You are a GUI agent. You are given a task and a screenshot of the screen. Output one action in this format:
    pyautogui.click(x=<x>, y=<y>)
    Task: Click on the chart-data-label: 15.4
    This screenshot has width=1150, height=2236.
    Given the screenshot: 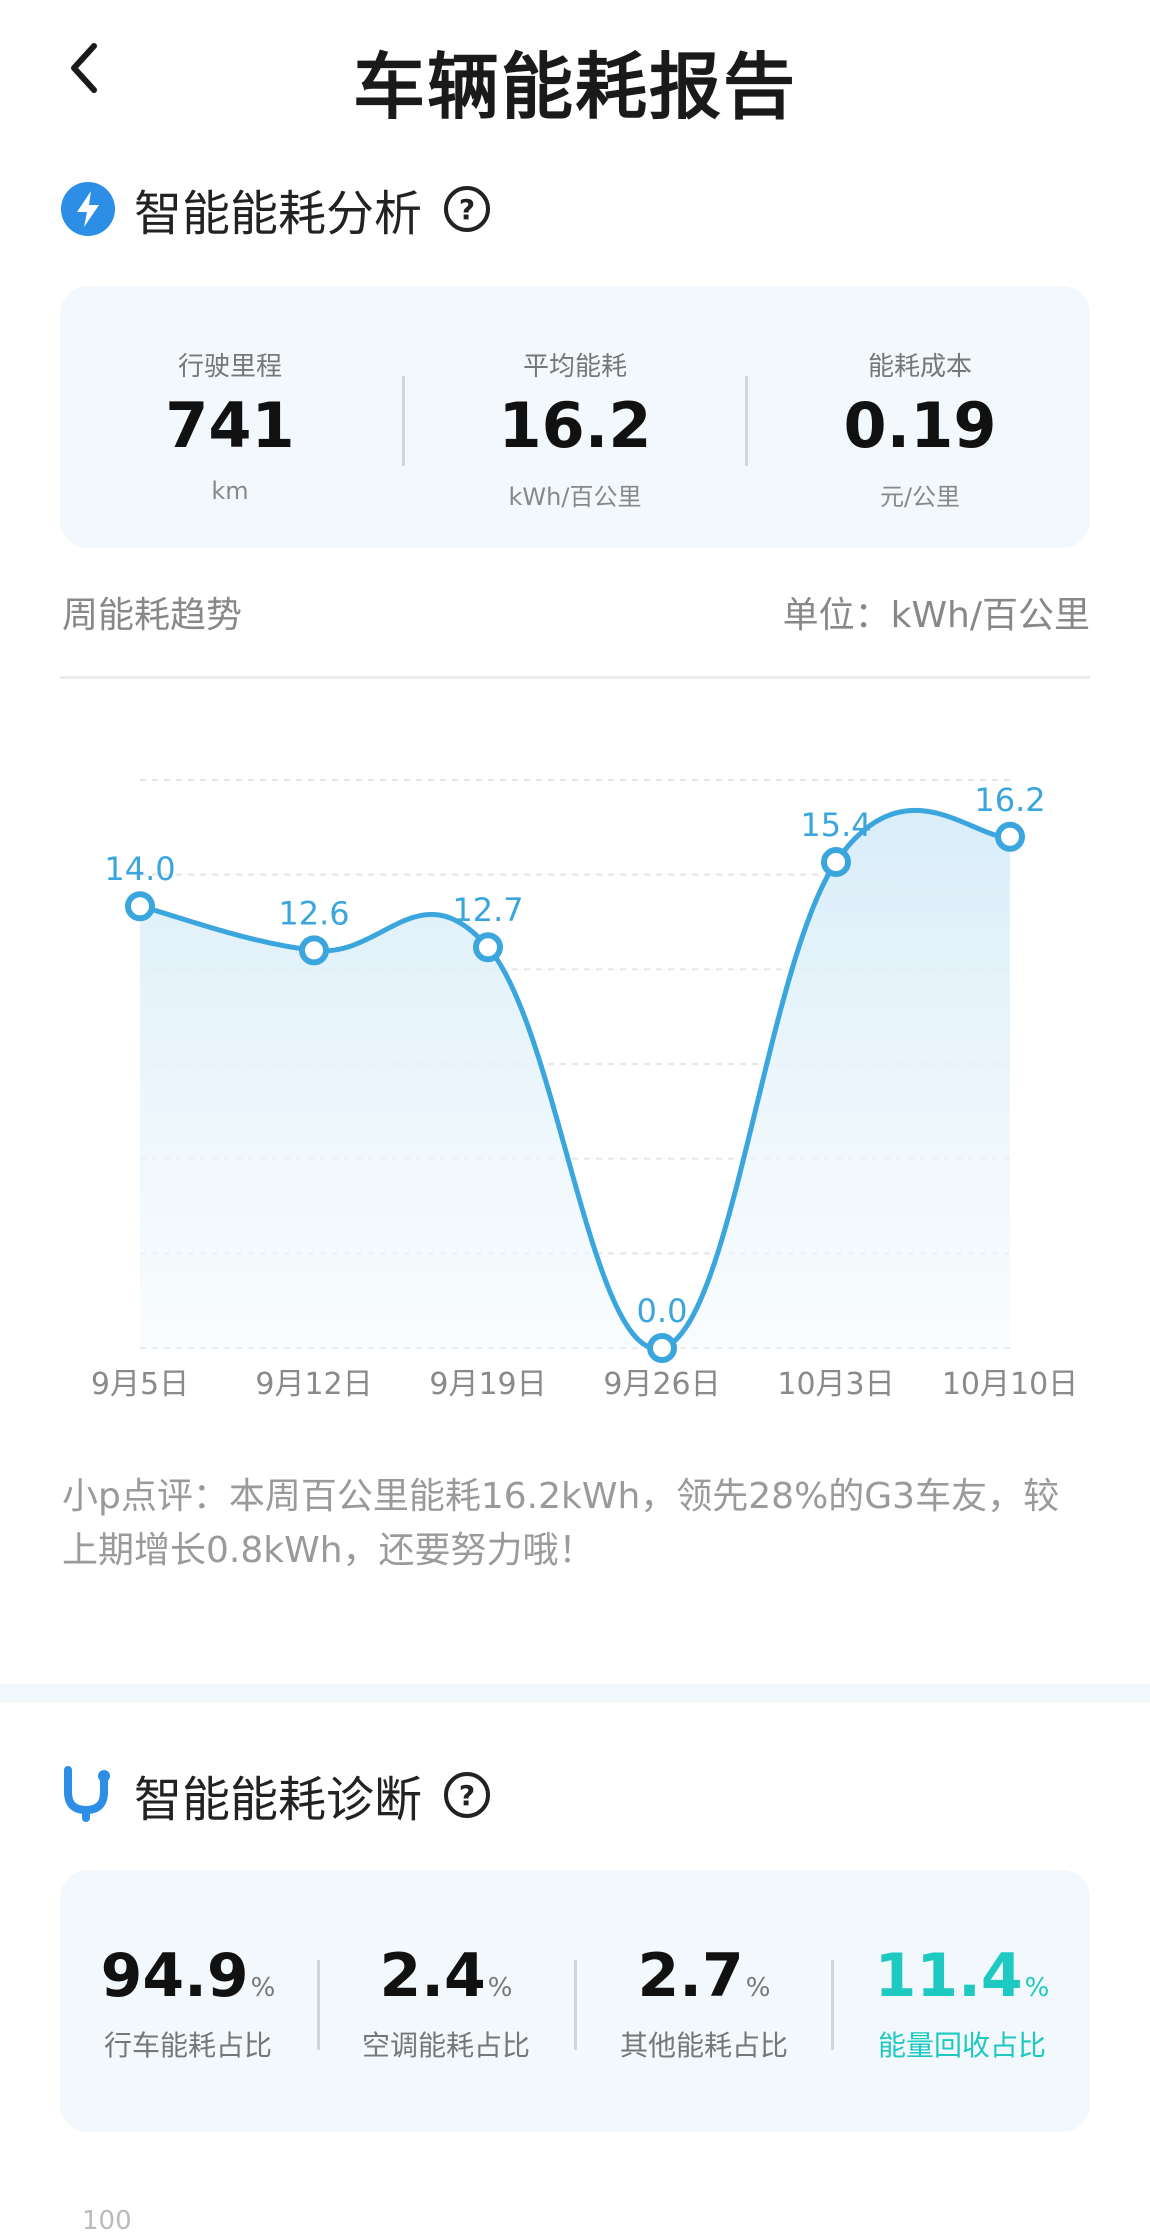 What is the action you would take?
    pyautogui.click(x=835, y=825)
    